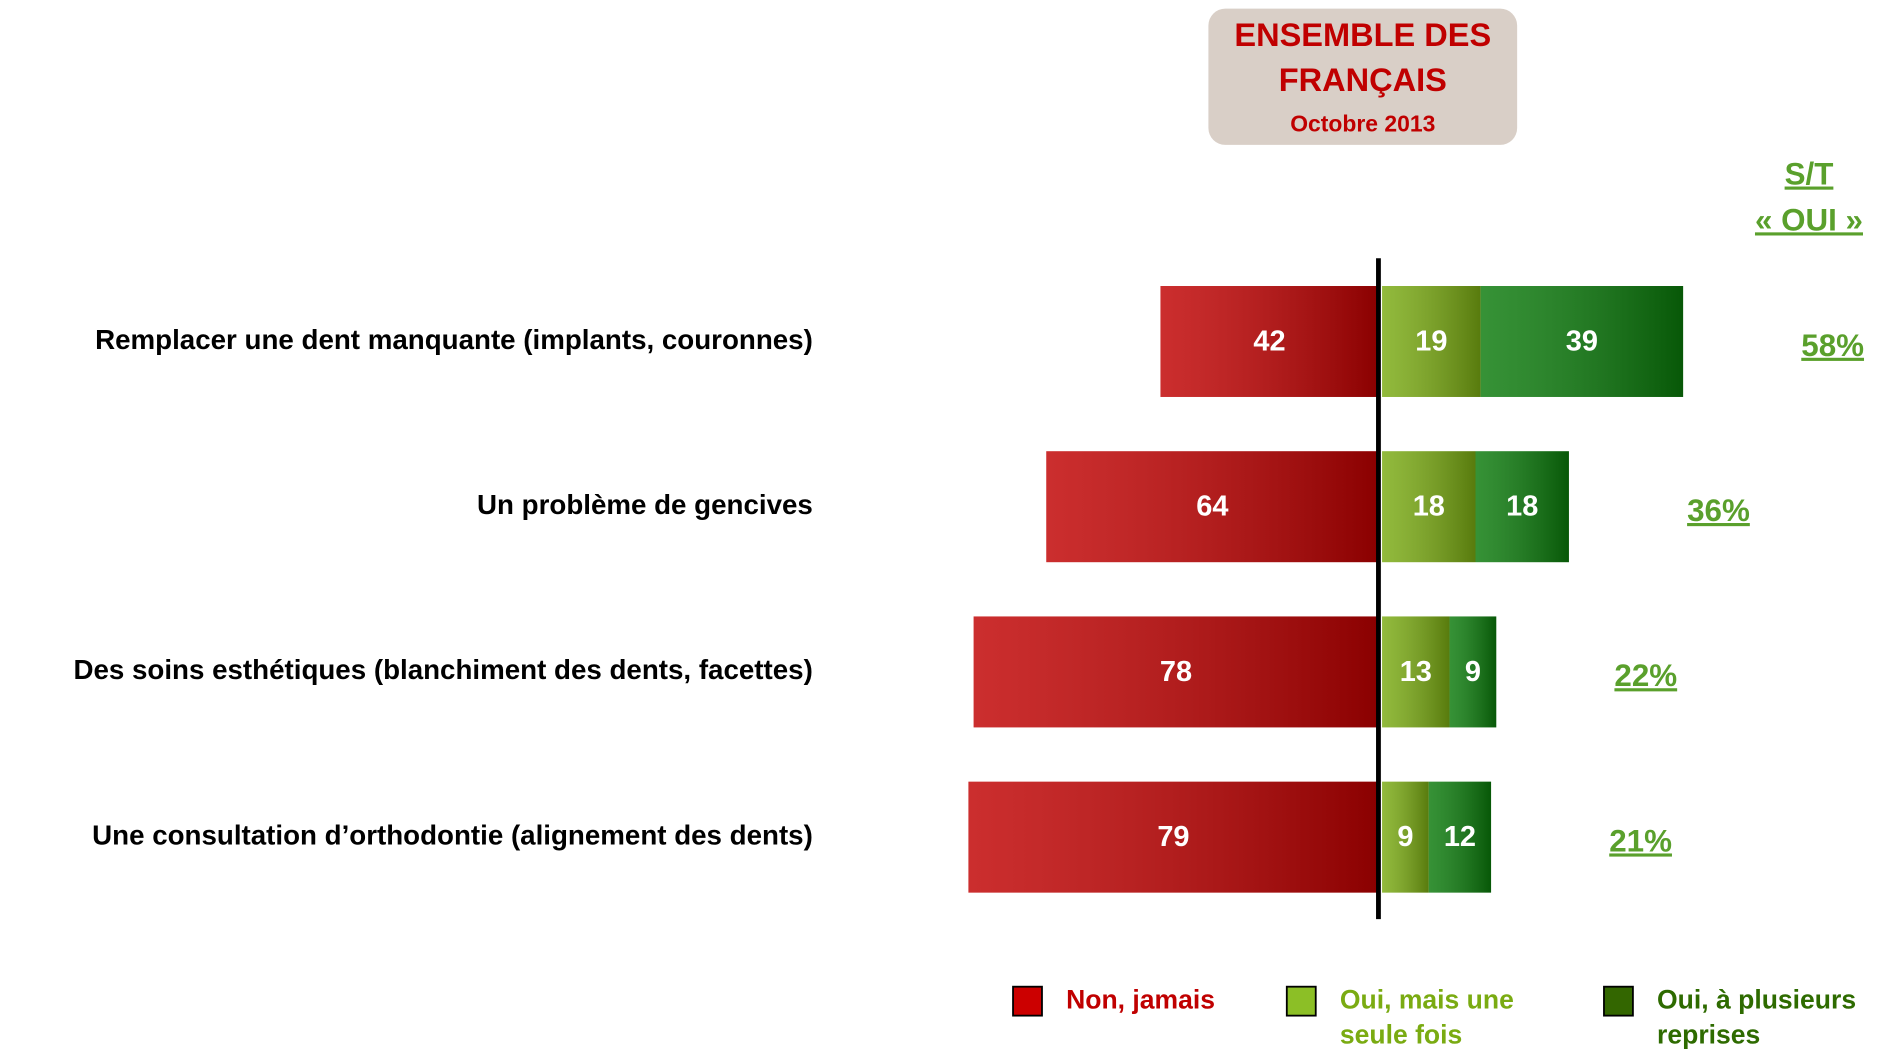  I want to click on value-label: 13, so click(1416, 672).